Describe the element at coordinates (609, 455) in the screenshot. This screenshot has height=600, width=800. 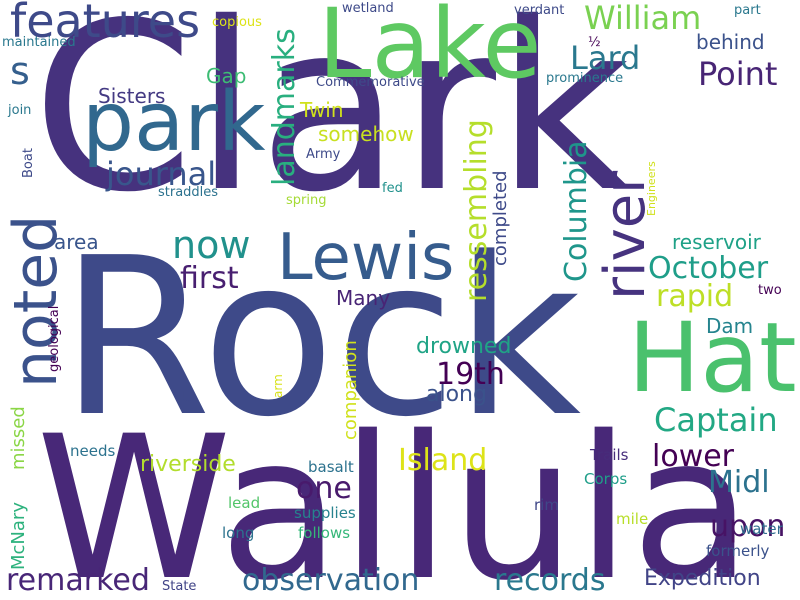
I see `word-trails: Trails` at that location.